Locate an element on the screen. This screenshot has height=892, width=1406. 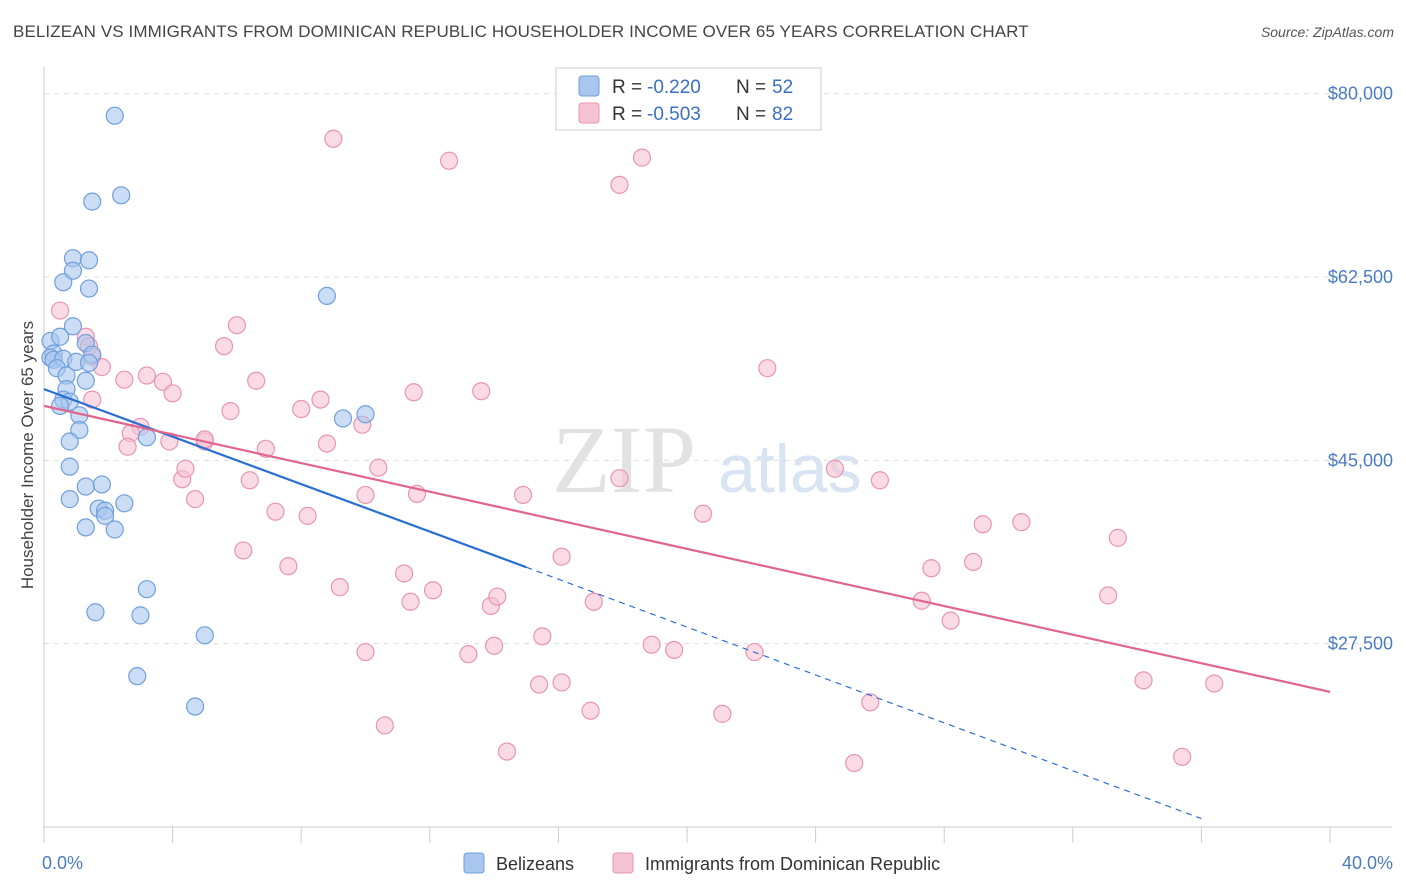
correlation-legend: R = -0.220 N = 52 R = -0.503 N = 82 is located at coordinates (688, 99).